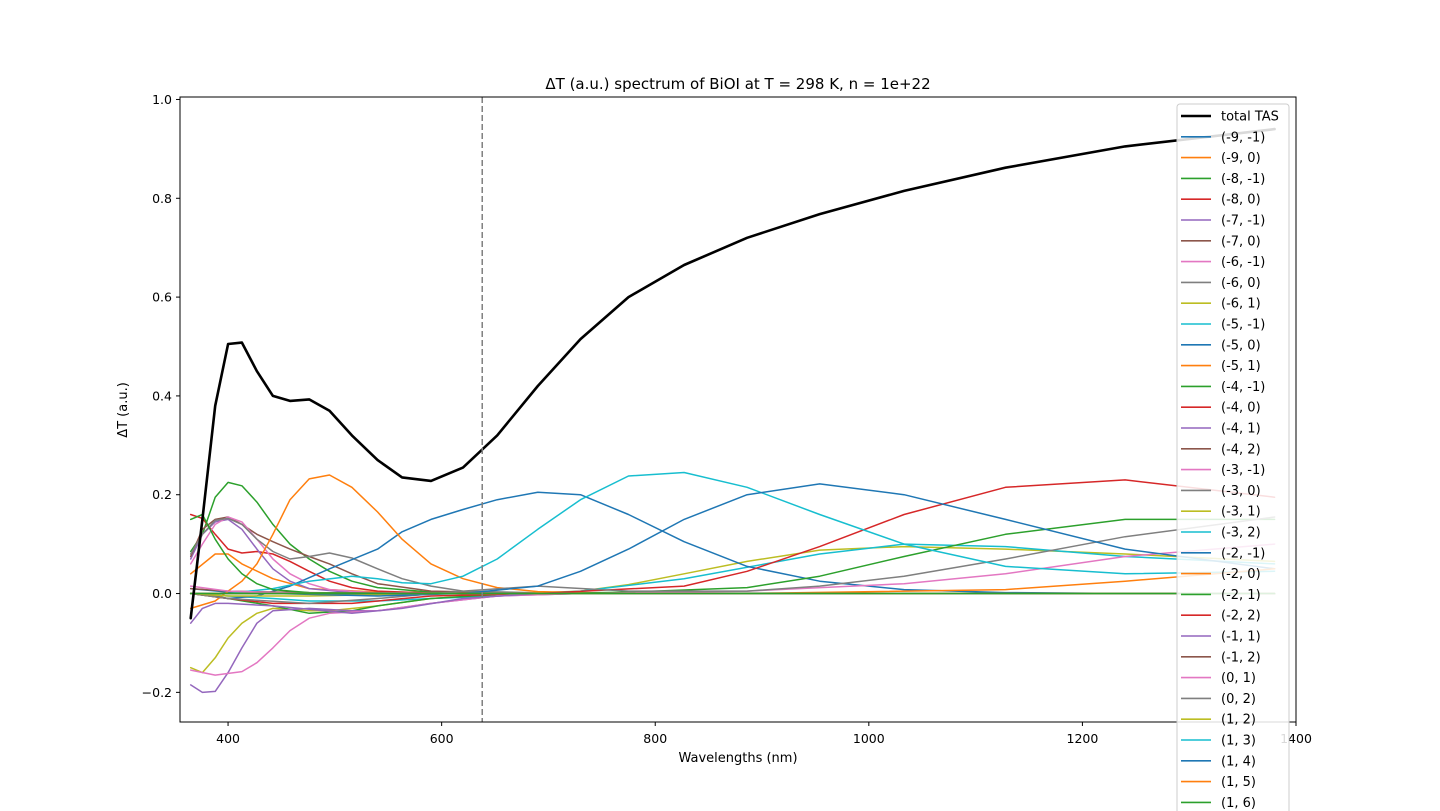 Image resolution: width=1440 pixels, height=811 pixels. Describe the element at coordinates (1250, 117) in the screenshot. I see `legend-entry: total TAS` at that location.